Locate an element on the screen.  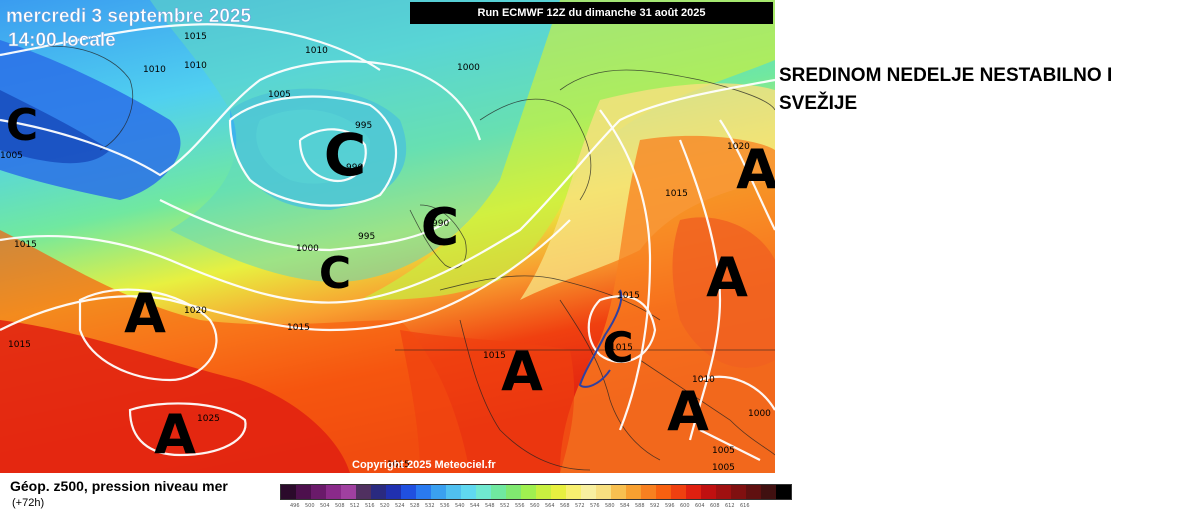
scale-tick-label: 516 is located at coordinates (370, 506).